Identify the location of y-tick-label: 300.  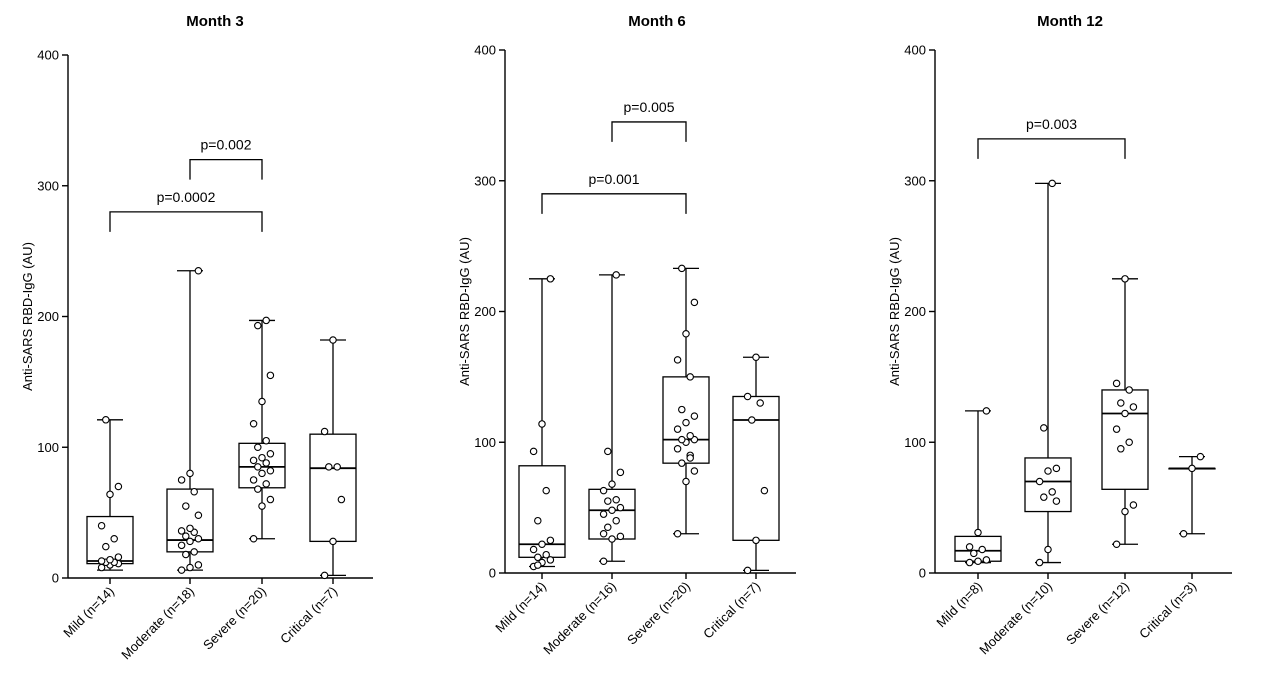
(48, 185).